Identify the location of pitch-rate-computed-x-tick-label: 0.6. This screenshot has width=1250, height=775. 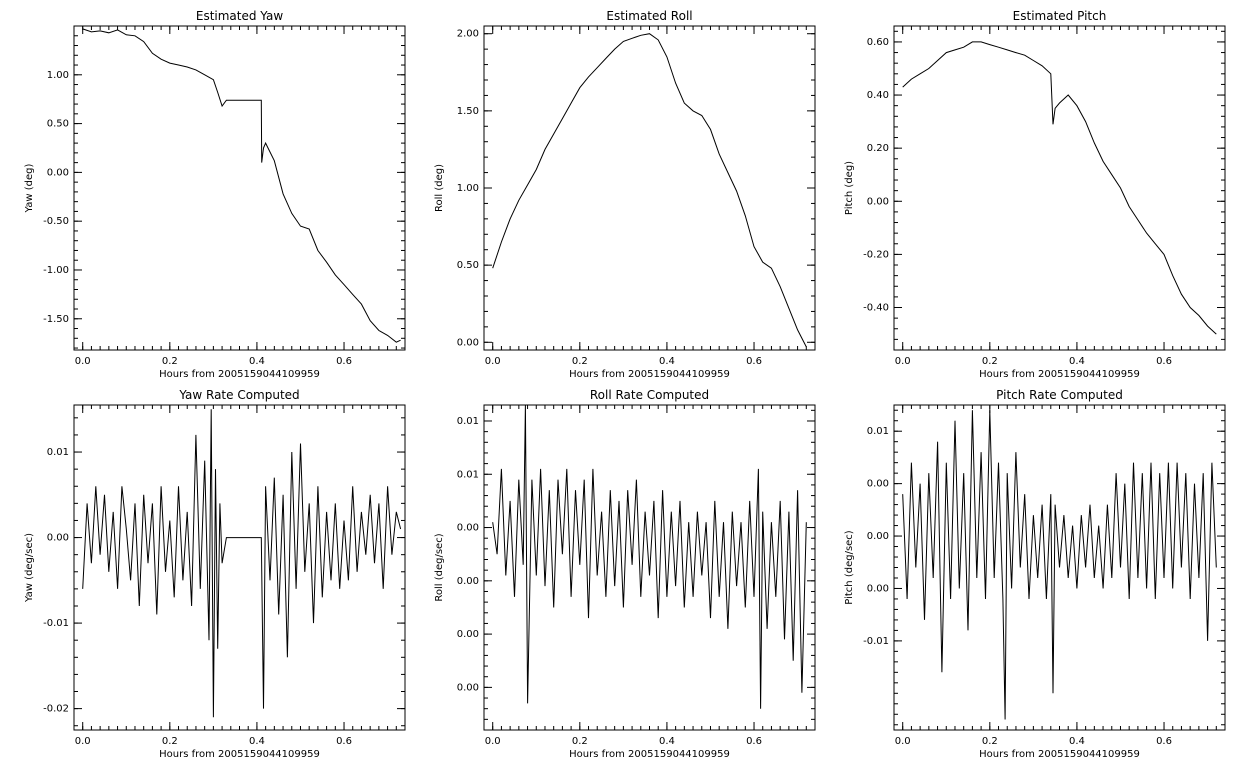
(1164, 741).